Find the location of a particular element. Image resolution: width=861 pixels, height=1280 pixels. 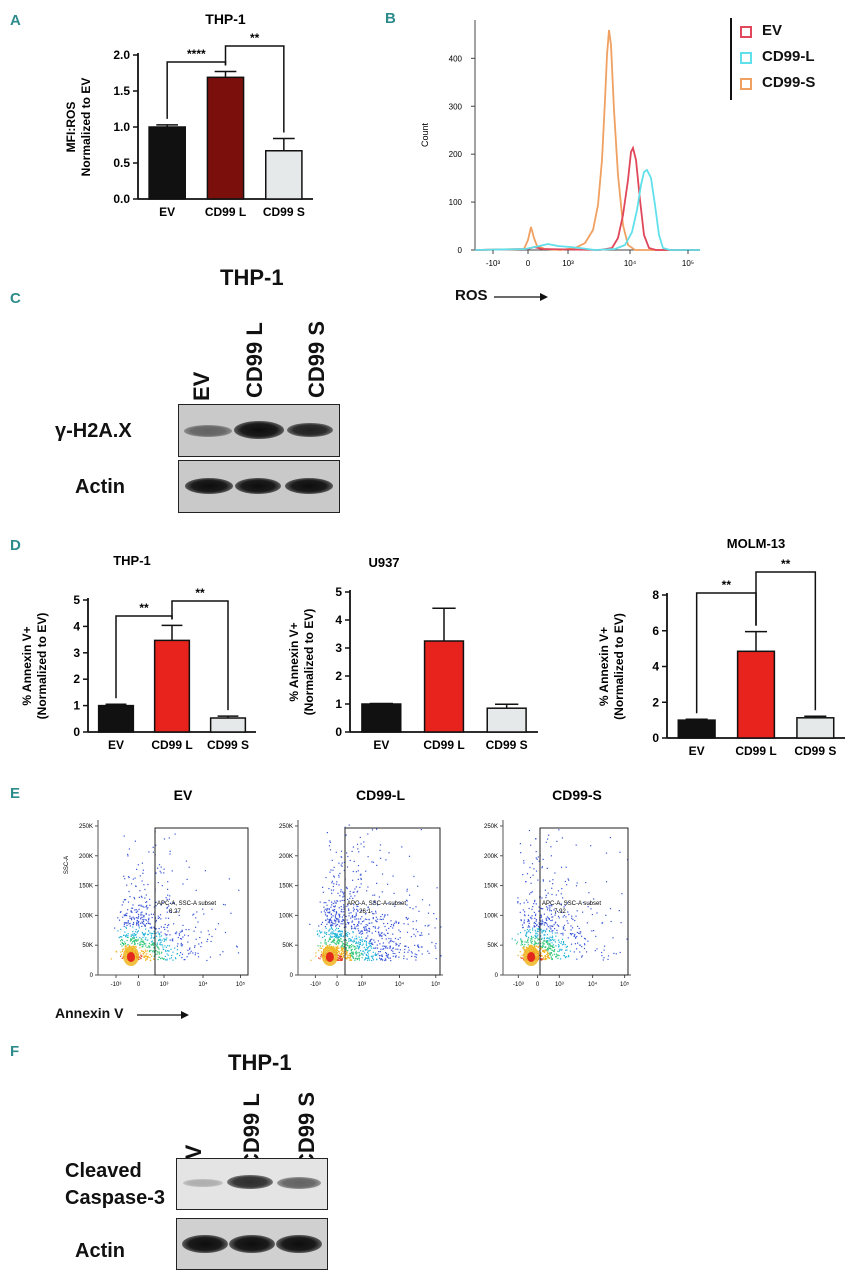

panel-f-title: THP-1 is located at coordinates (260, 1062).